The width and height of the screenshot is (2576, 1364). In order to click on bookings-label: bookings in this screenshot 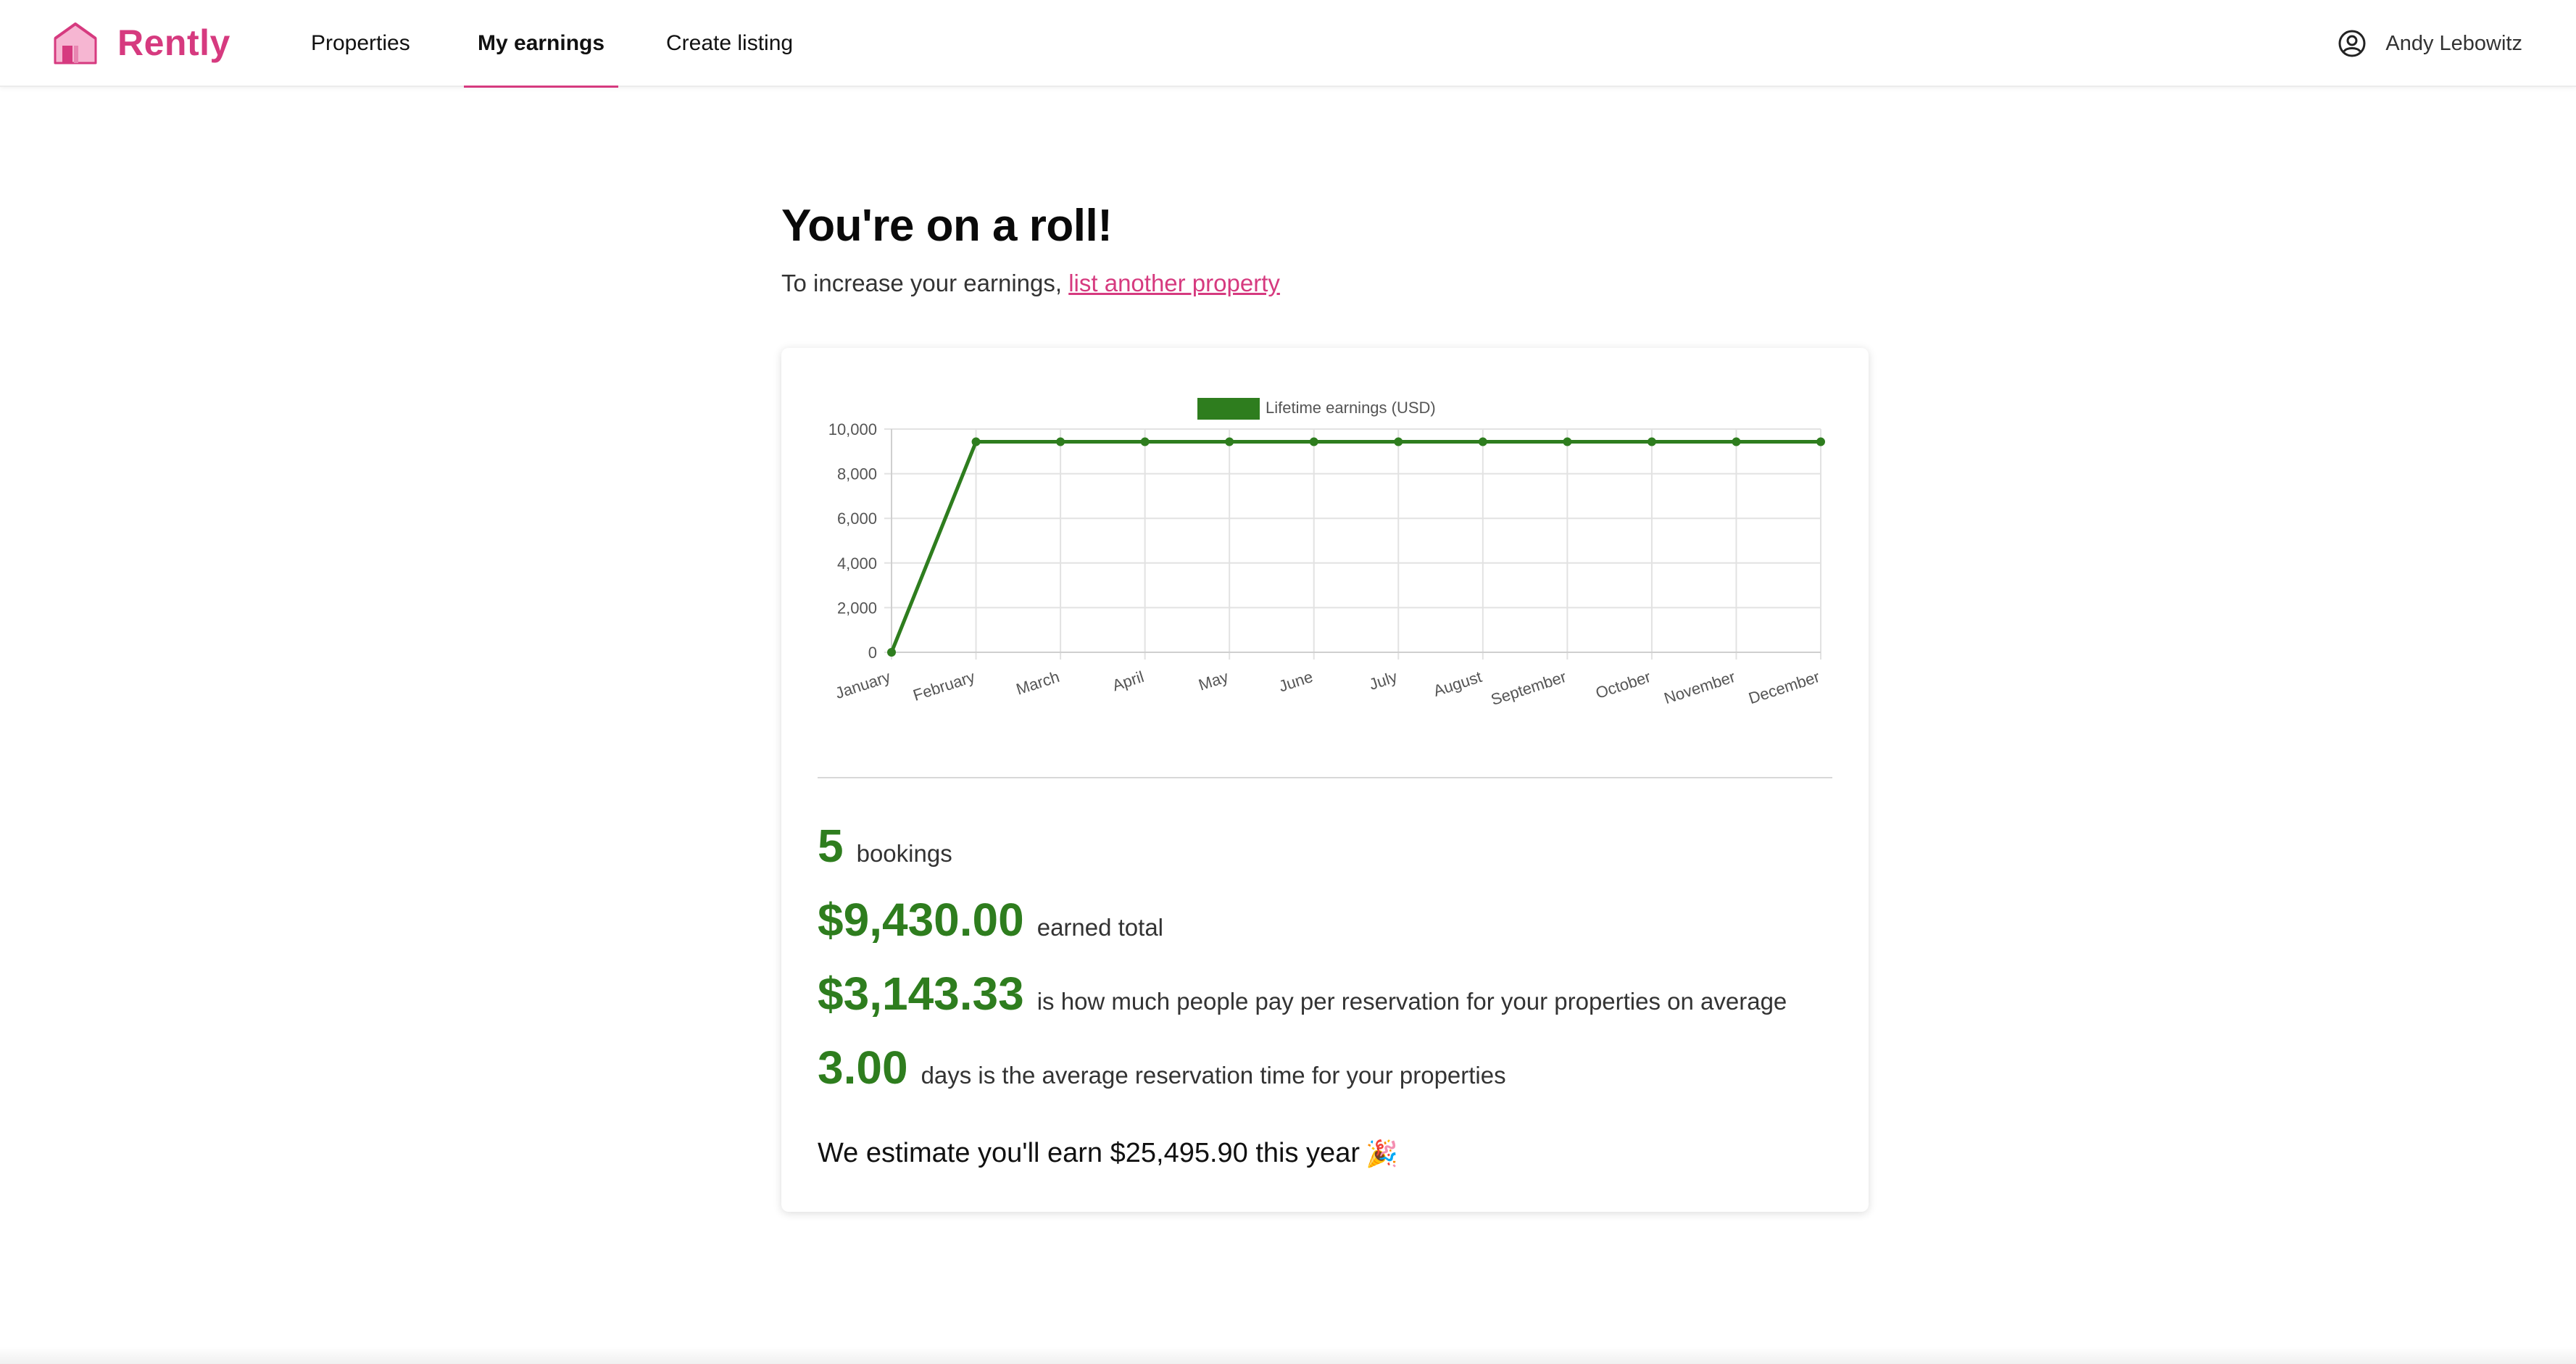, I will do `click(904, 853)`.